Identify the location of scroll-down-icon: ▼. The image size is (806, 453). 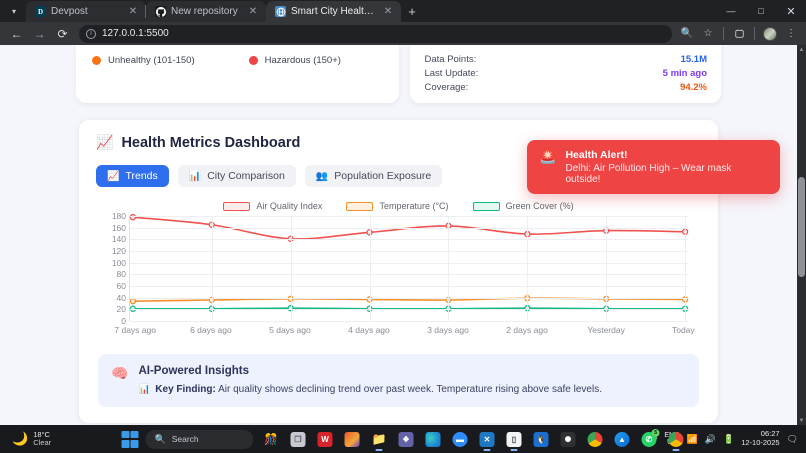
(801, 420).